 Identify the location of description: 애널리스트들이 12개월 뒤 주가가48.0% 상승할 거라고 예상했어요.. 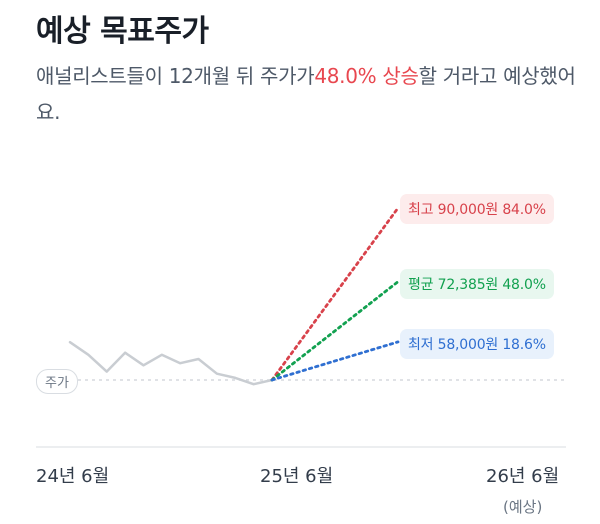
(306, 94).